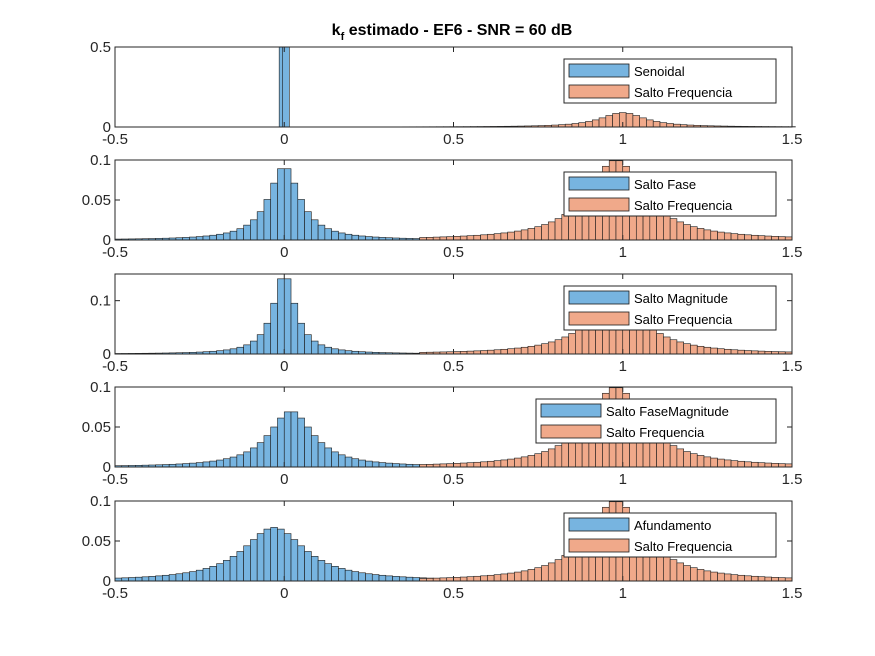  I want to click on legend: Salto Magnitude Salto Frequencia, so click(670, 308).